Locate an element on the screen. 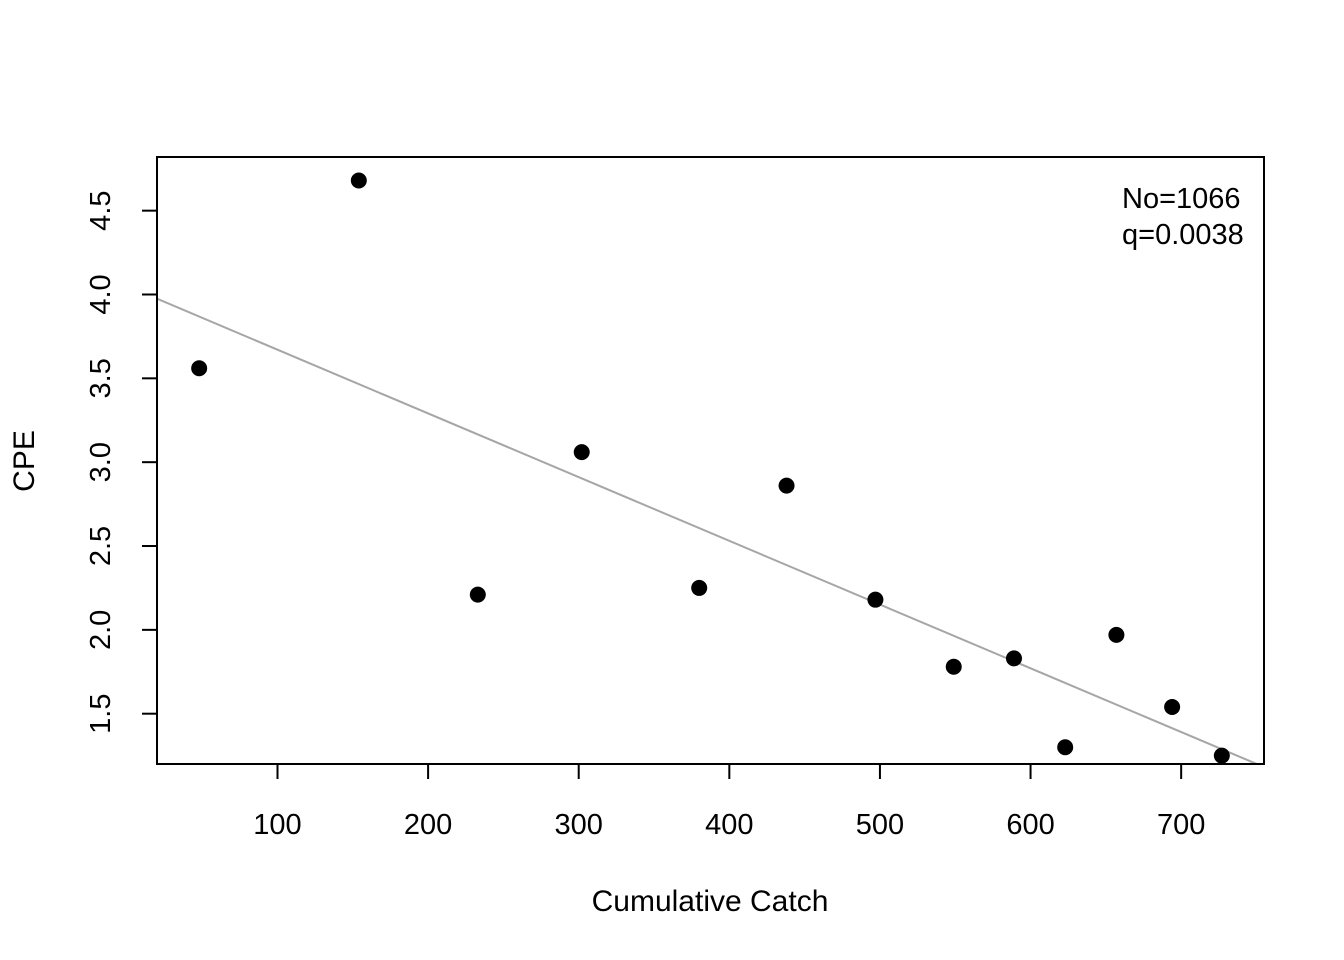 This screenshot has width=1344, height=960. y-tick-label: 1.5 is located at coordinates (101, 714).